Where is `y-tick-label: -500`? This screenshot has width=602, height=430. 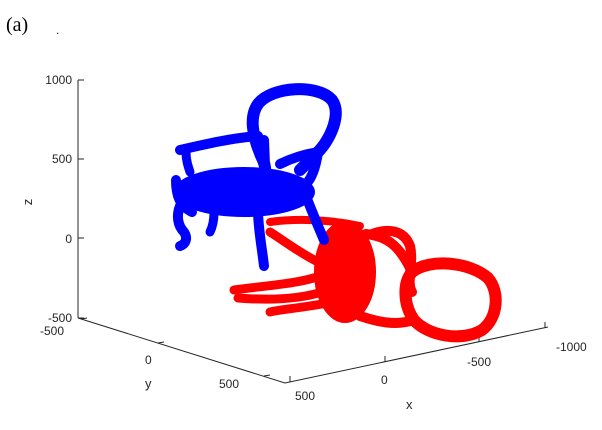
y-tick-label: -500 is located at coordinates (52, 331).